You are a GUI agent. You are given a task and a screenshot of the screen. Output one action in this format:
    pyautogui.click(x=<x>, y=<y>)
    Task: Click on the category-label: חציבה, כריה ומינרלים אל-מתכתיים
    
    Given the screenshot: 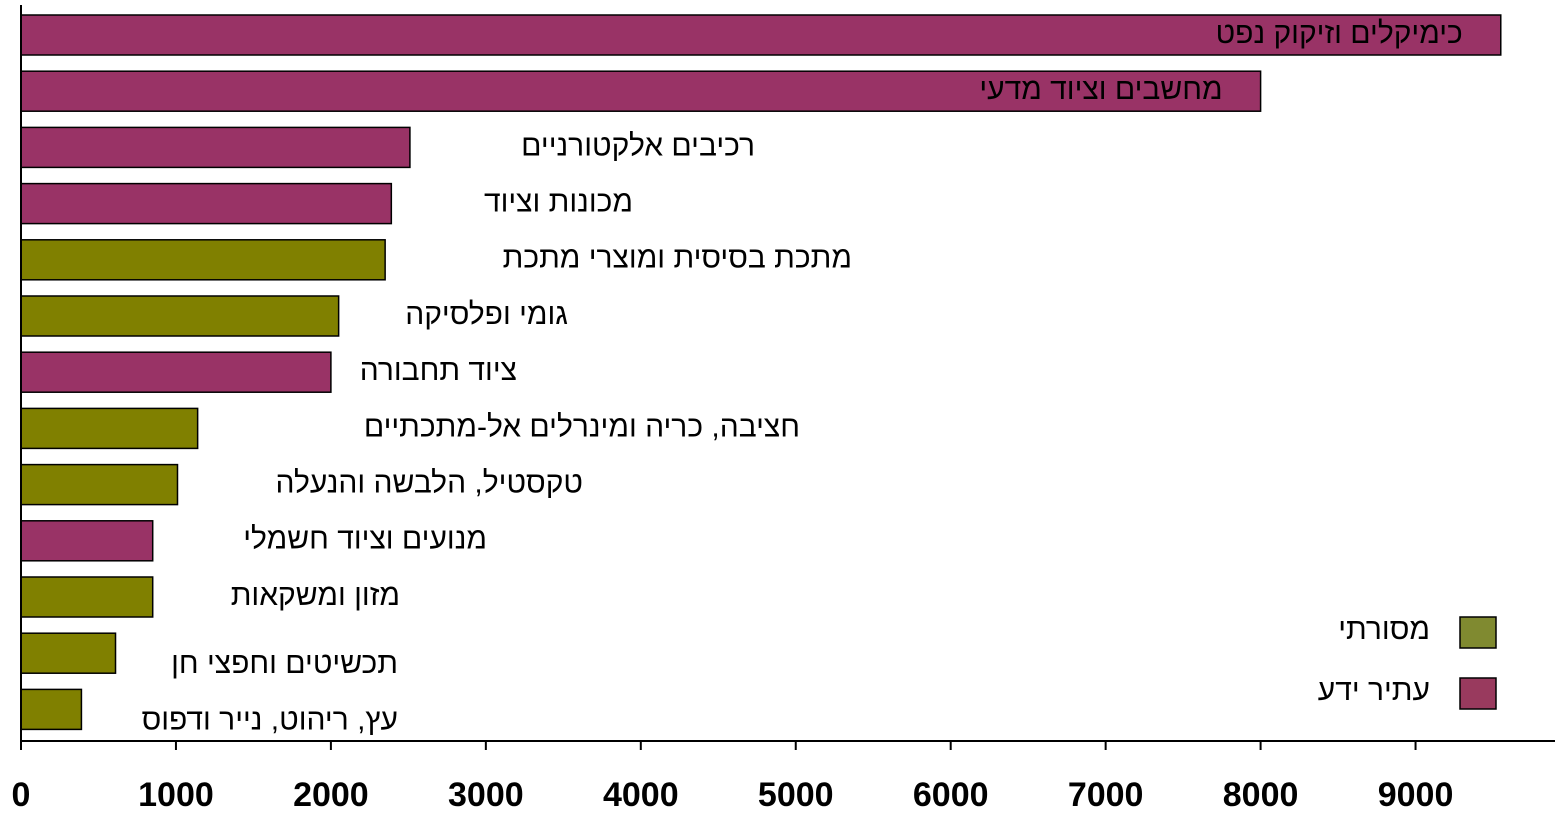 What is the action you would take?
    pyautogui.click(x=582, y=426)
    